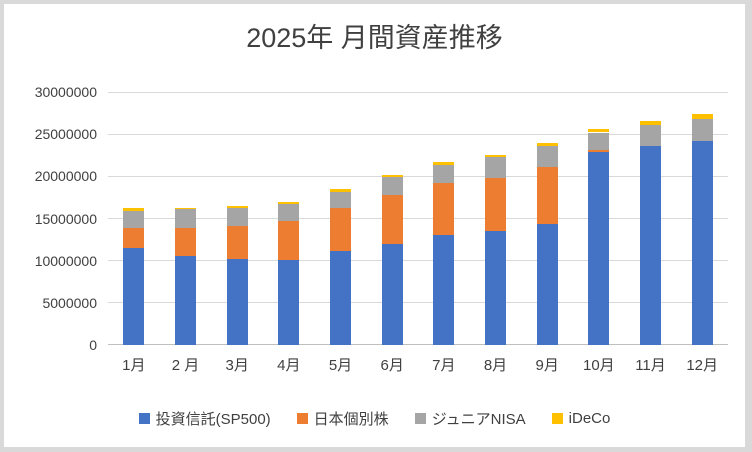 Image resolution: width=752 pixels, height=452 pixels. I want to click on legend-item: ジュニアNISA, so click(470, 418).